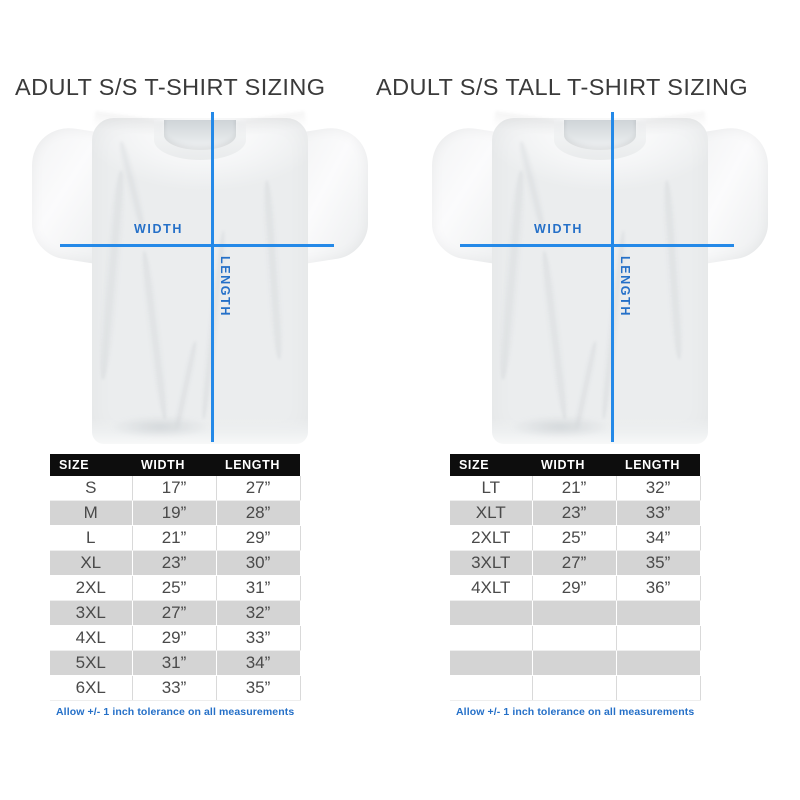  I want to click on table-row: 3XL 27” 32”, so click(175, 613).